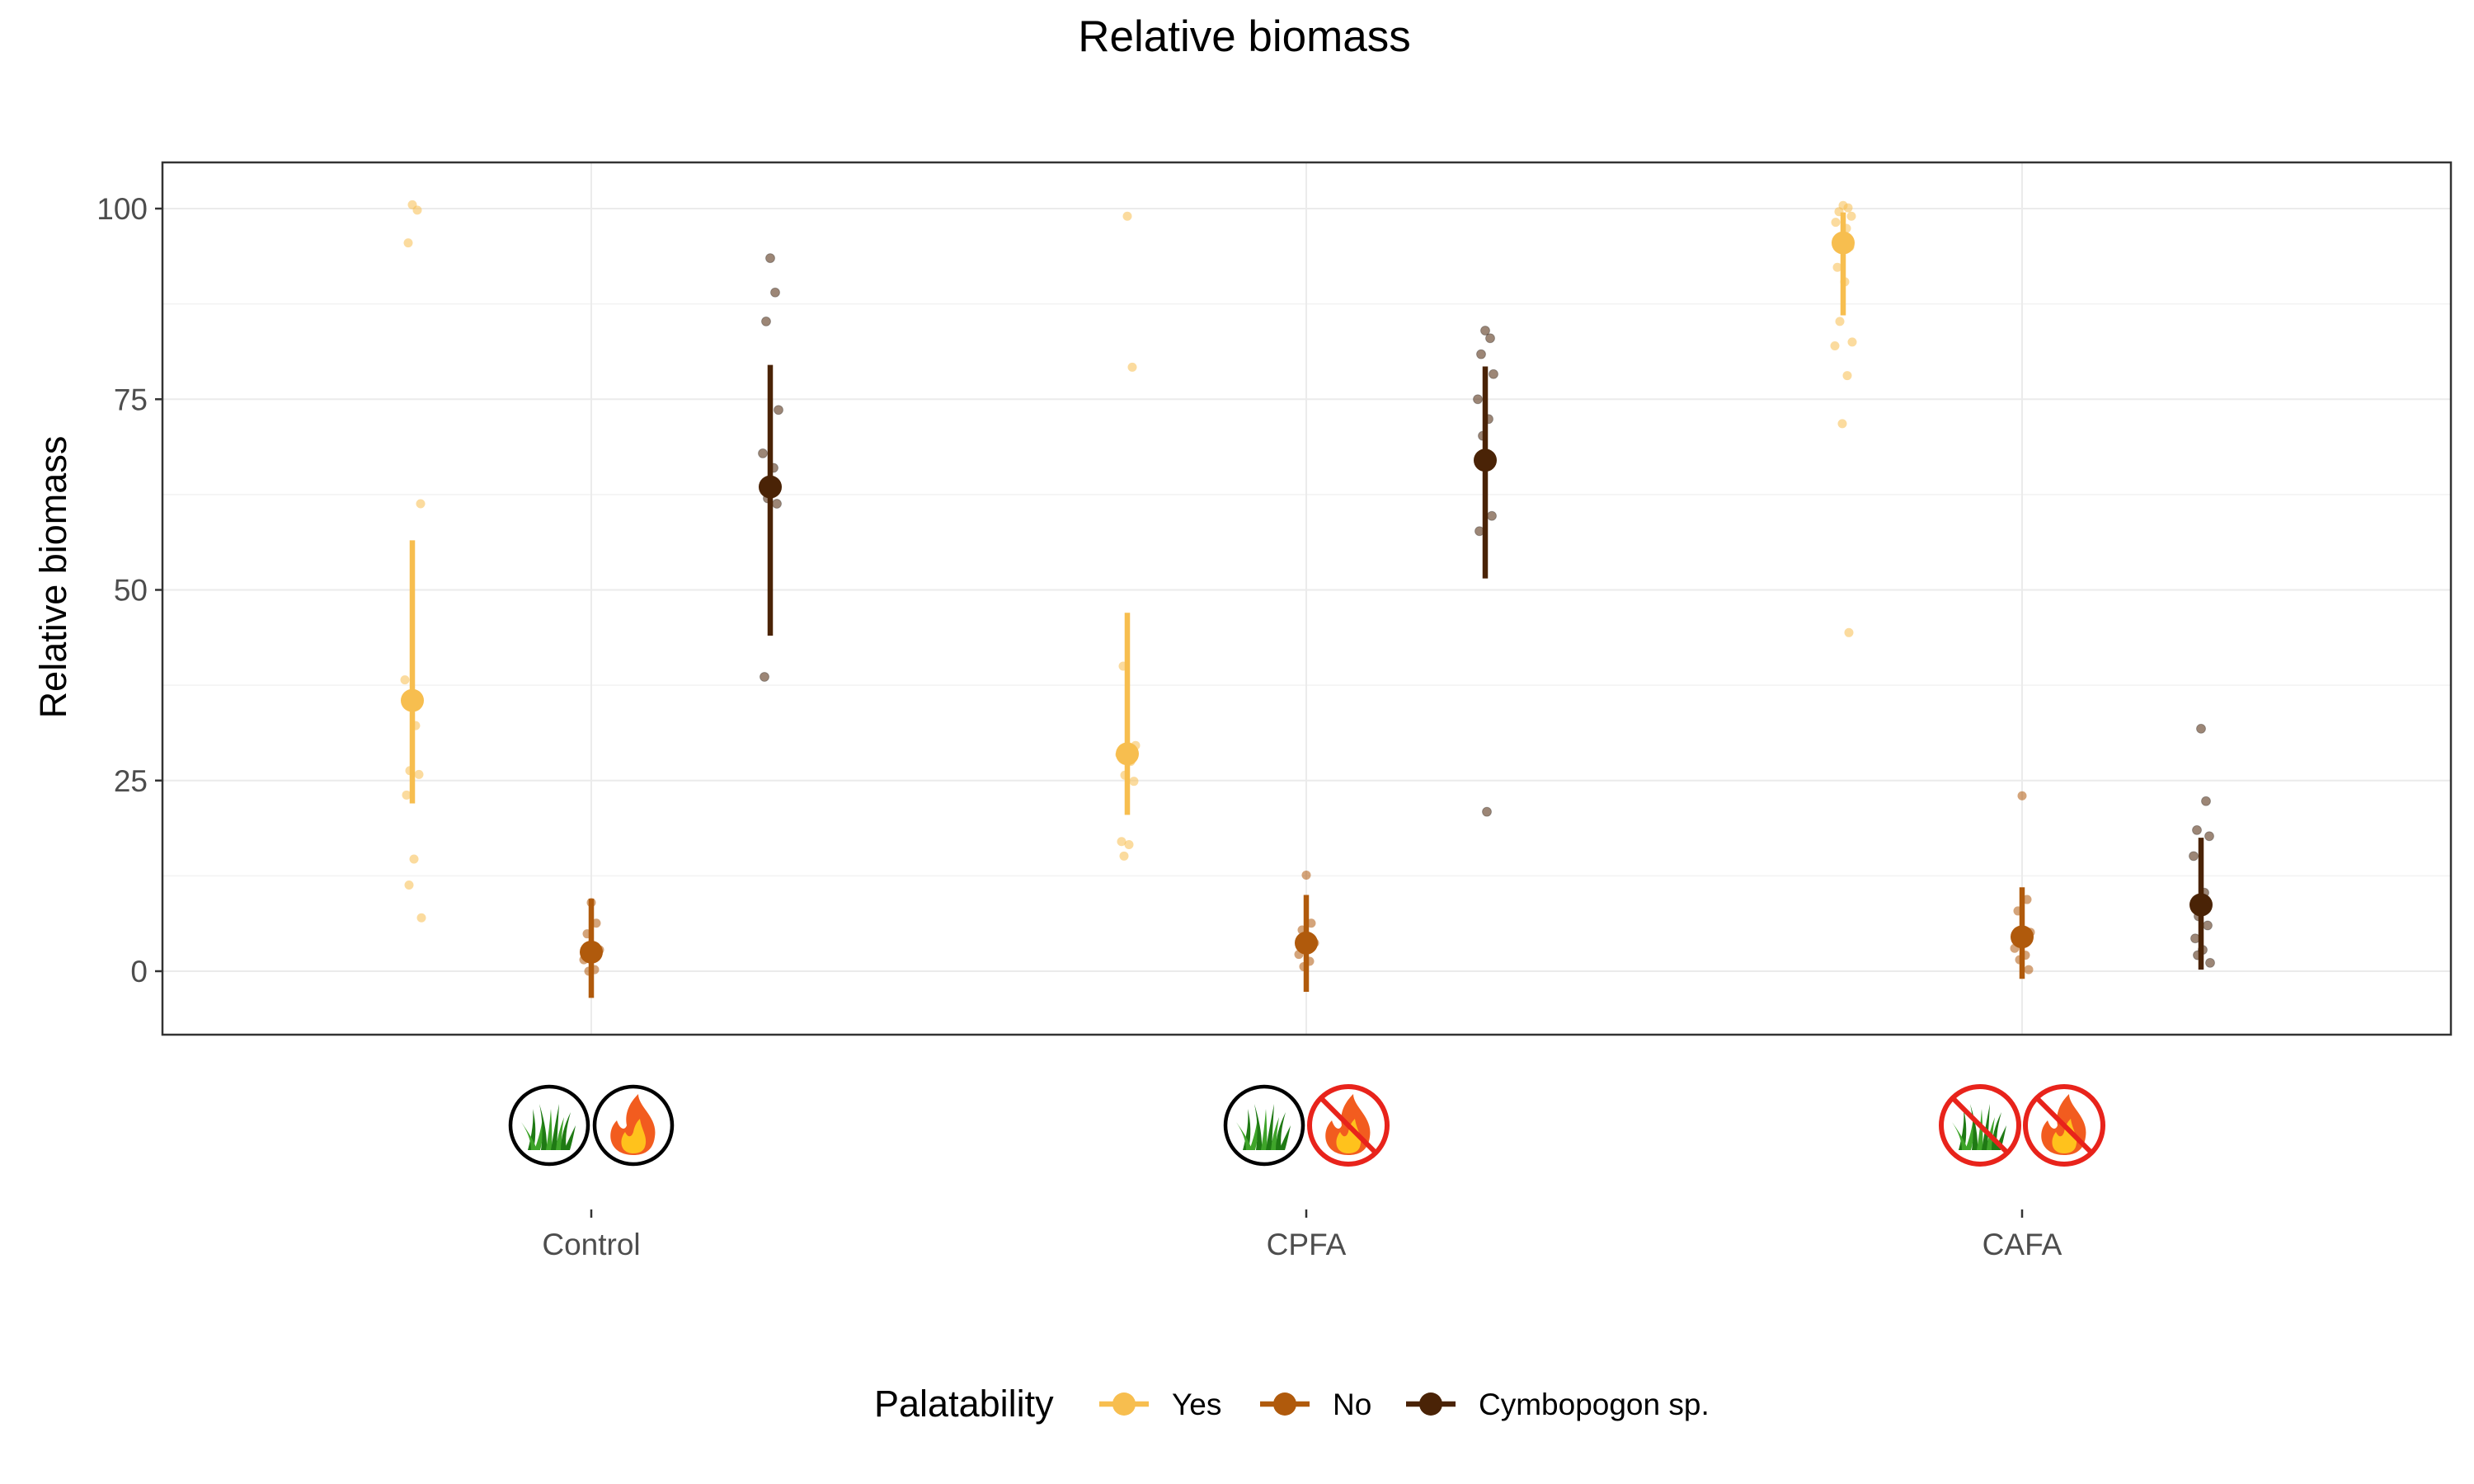 The width and height of the screenshot is (2474, 1484). I want to click on fire-icon, so click(633, 1124).